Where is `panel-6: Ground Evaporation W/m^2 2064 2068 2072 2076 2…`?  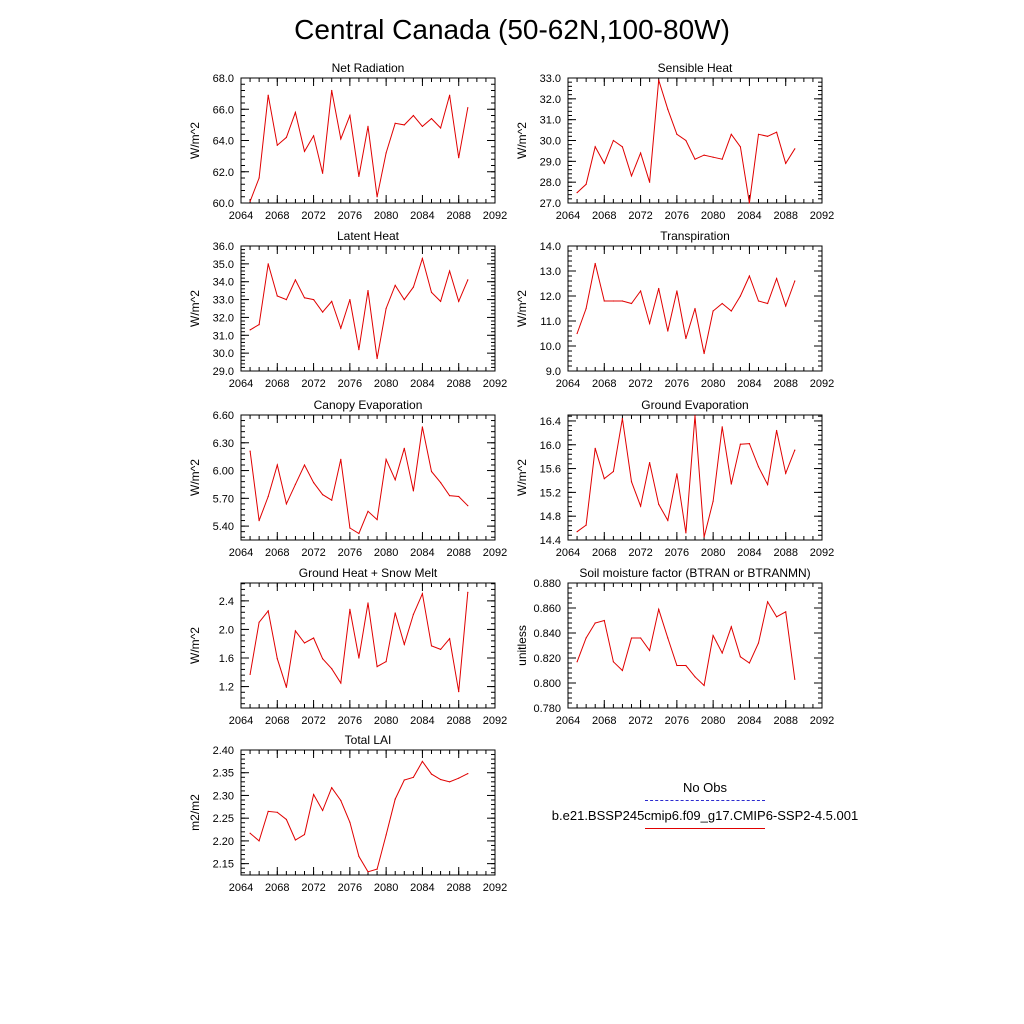 panel-6: Ground Evaporation W/m^2 2064 2068 2072 2076 2… is located at coordinates (674, 478).